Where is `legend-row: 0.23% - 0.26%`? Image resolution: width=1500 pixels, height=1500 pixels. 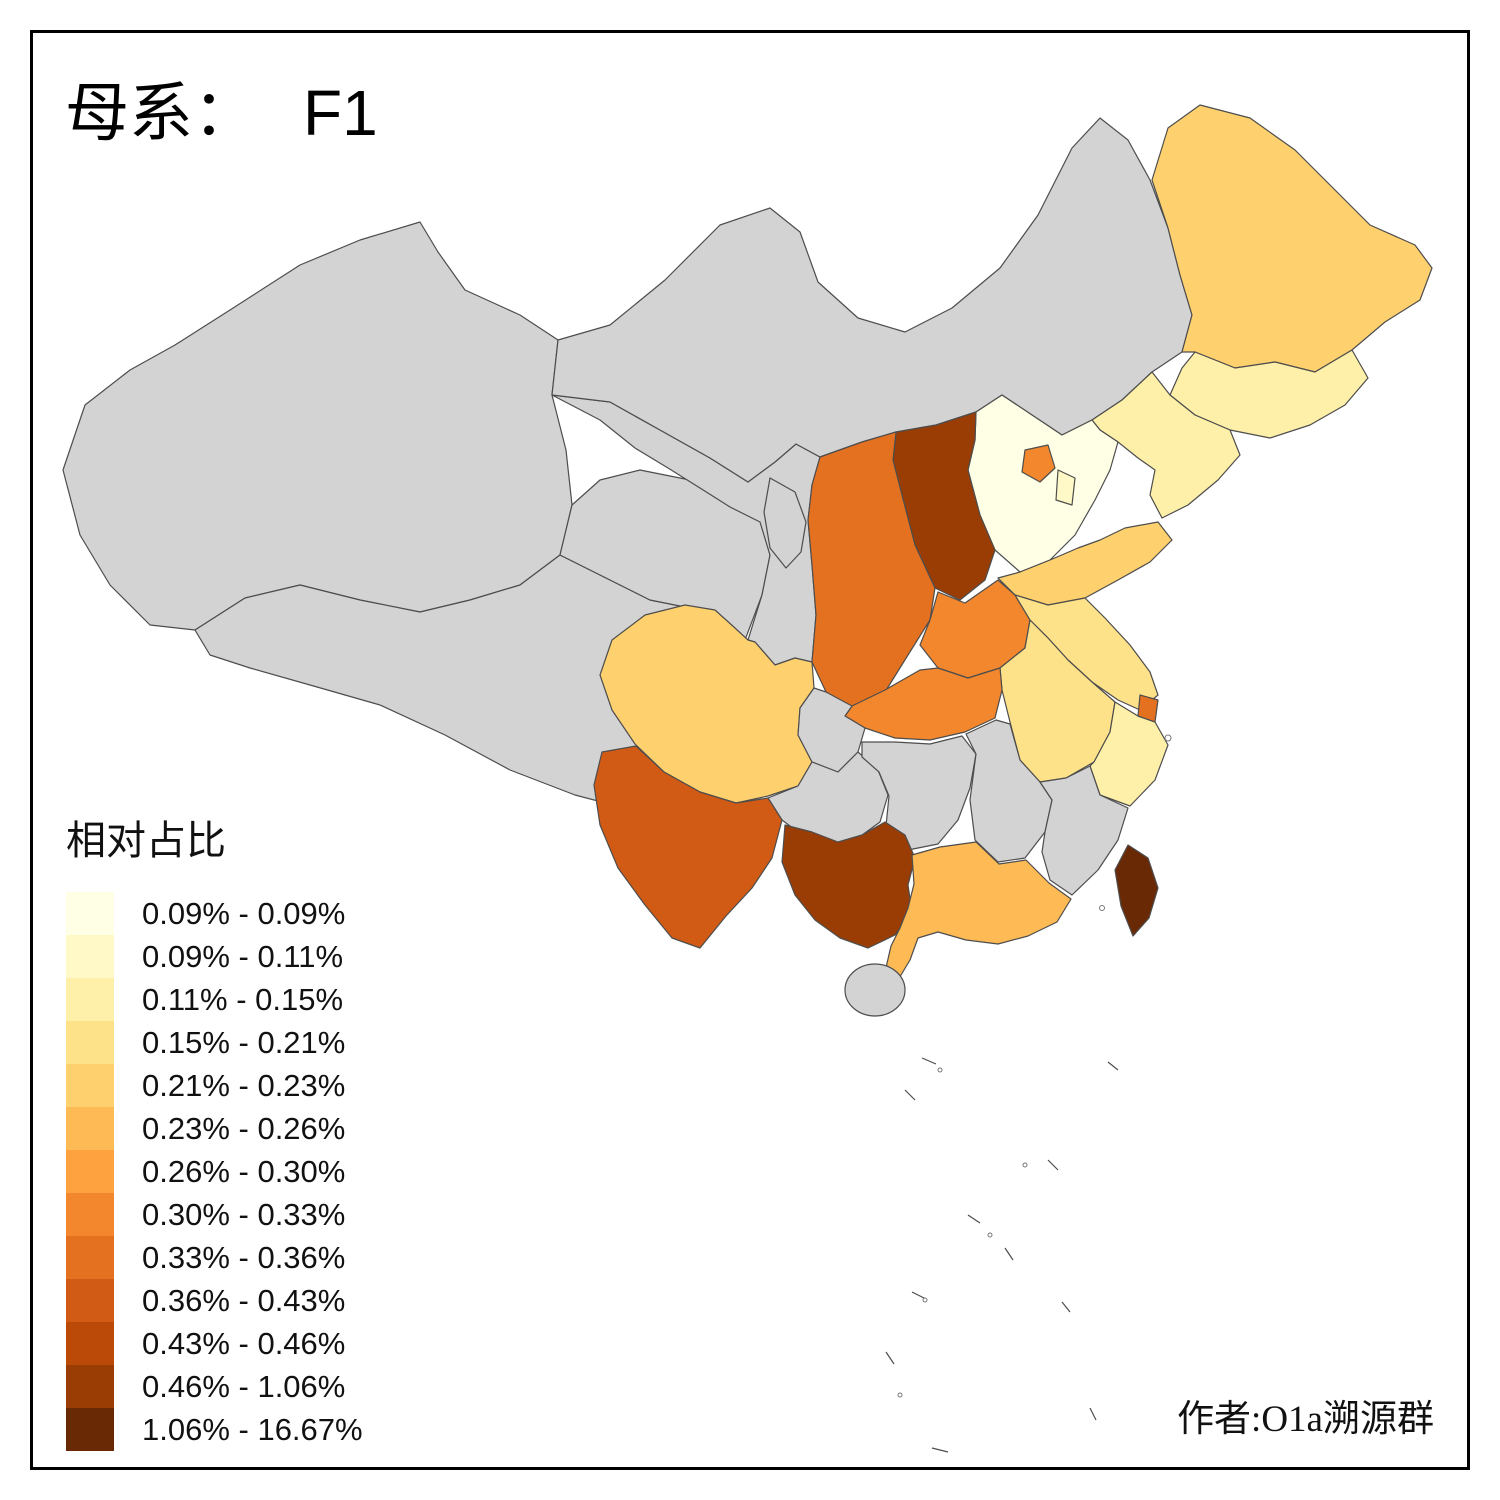 legend-row: 0.23% - 0.26% is located at coordinates (214, 1128).